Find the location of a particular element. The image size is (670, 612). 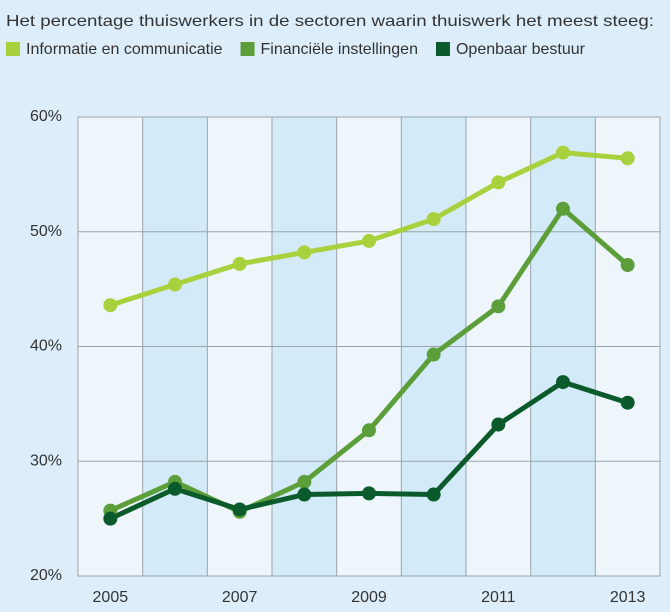

y-tick-label: 60% is located at coordinates (46, 116).